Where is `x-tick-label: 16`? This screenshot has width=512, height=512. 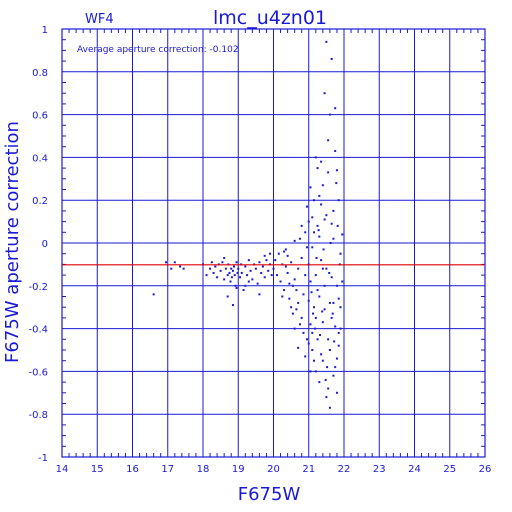 x-tick-label: 16 is located at coordinates (132, 469).